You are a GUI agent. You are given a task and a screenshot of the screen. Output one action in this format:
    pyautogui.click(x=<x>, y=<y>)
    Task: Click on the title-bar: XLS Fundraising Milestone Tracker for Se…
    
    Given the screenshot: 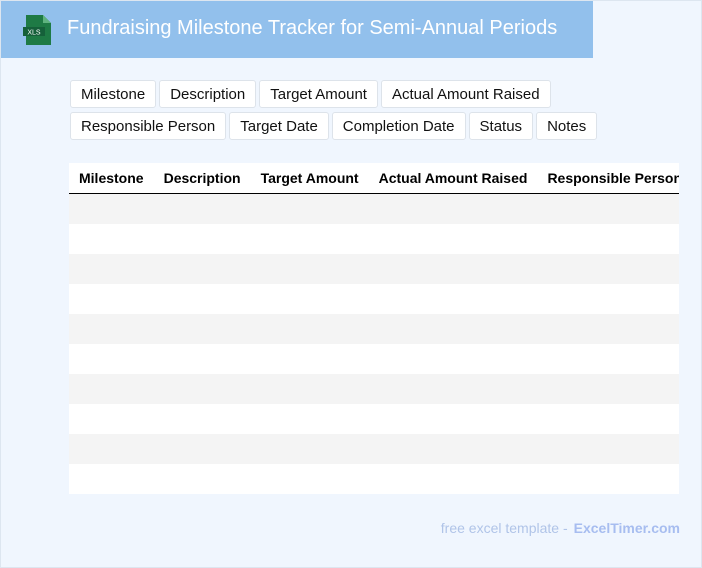 What is the action you would take?
    pyautogui.click(x=297, y=29)
    